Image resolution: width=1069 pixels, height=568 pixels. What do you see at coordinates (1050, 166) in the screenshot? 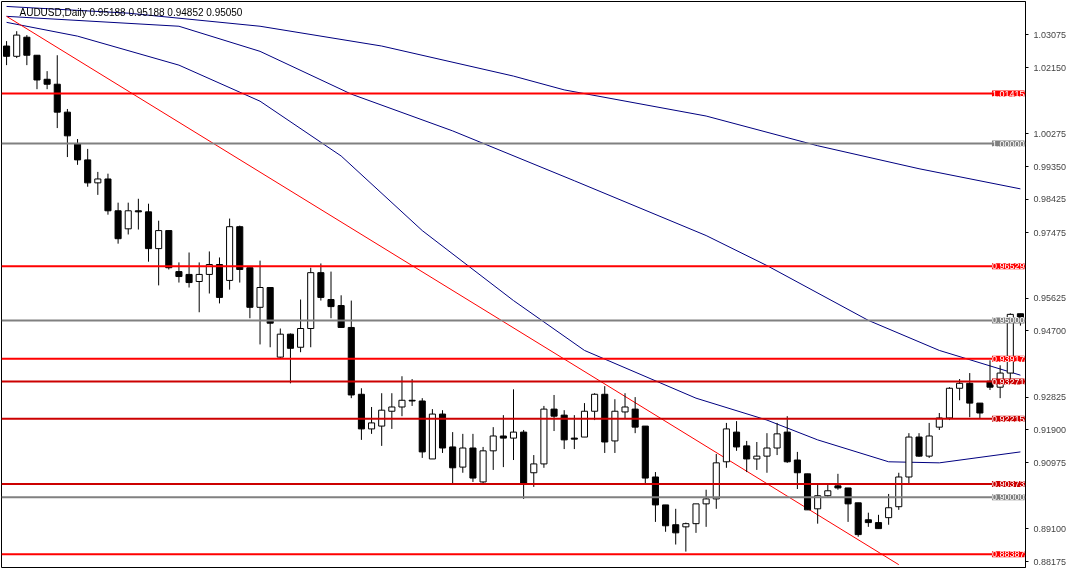
I see `y-tick-label: 0.99350` at bounding box center [1050, 166].